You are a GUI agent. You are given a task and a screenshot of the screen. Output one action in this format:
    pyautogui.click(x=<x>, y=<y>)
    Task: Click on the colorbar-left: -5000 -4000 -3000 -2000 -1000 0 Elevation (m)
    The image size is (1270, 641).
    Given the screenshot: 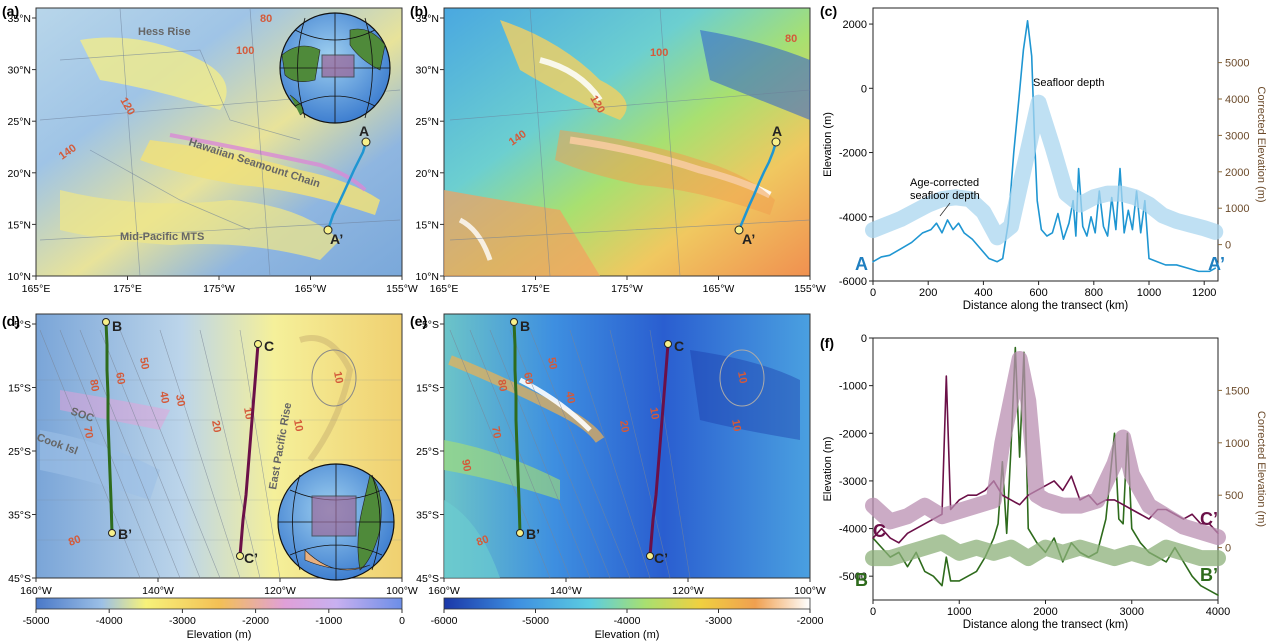 What is the action you would take?
    pyautogui.click(x=214, y=619)
    